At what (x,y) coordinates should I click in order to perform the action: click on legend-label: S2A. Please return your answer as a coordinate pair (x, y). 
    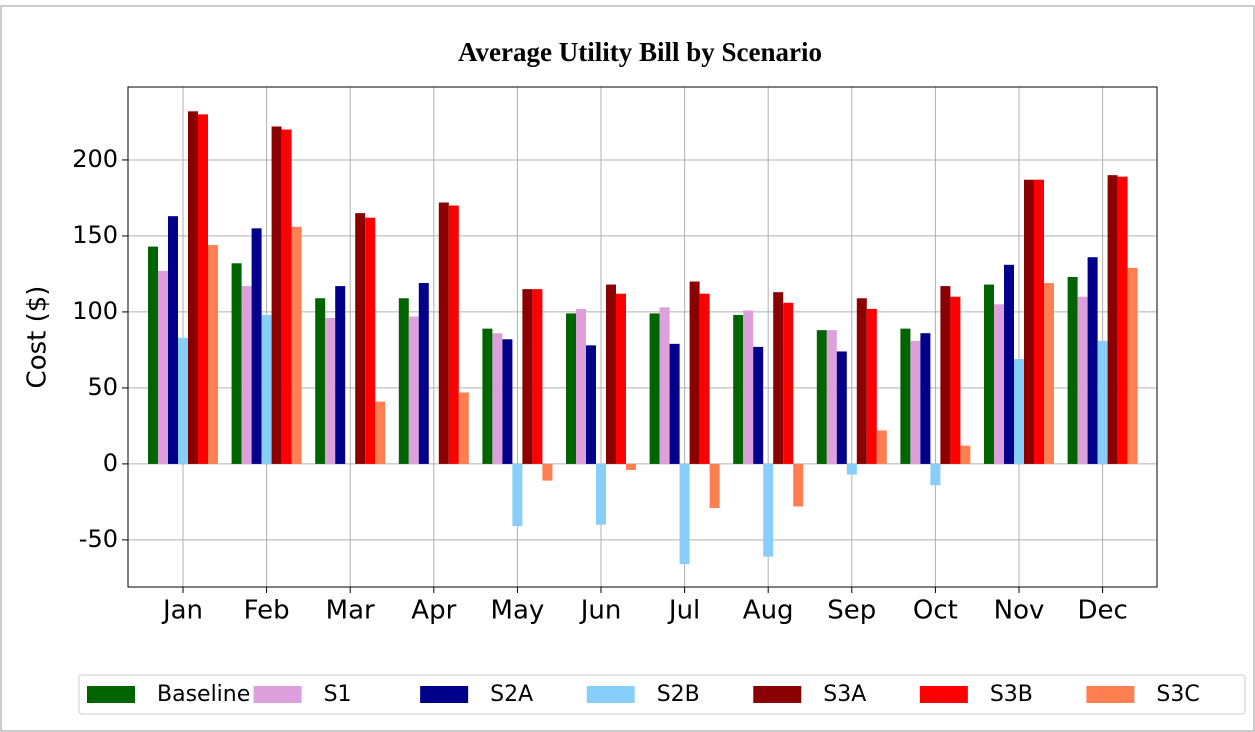
    Looking at the image, I should click on (511, 694).